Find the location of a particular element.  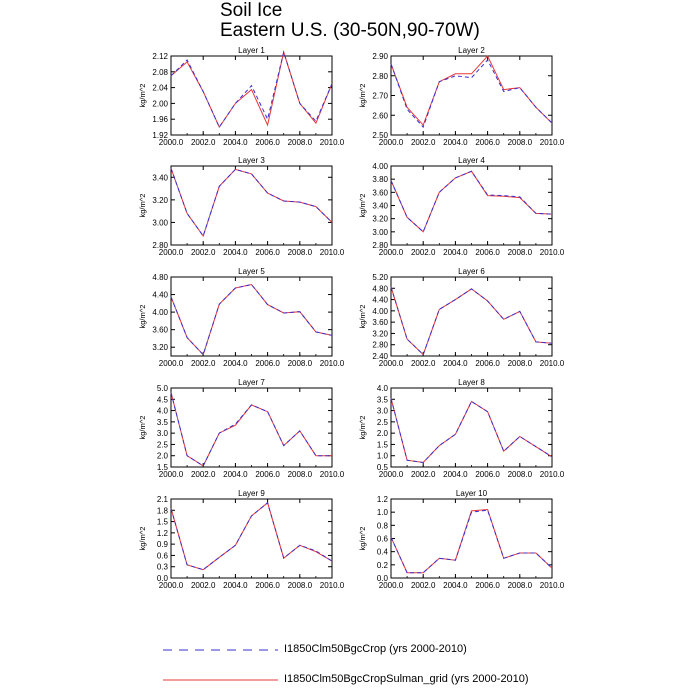

title-block: Soil Ice Eastern U.S. (30-50N,90-70W) is located at coordinates (350, 21).